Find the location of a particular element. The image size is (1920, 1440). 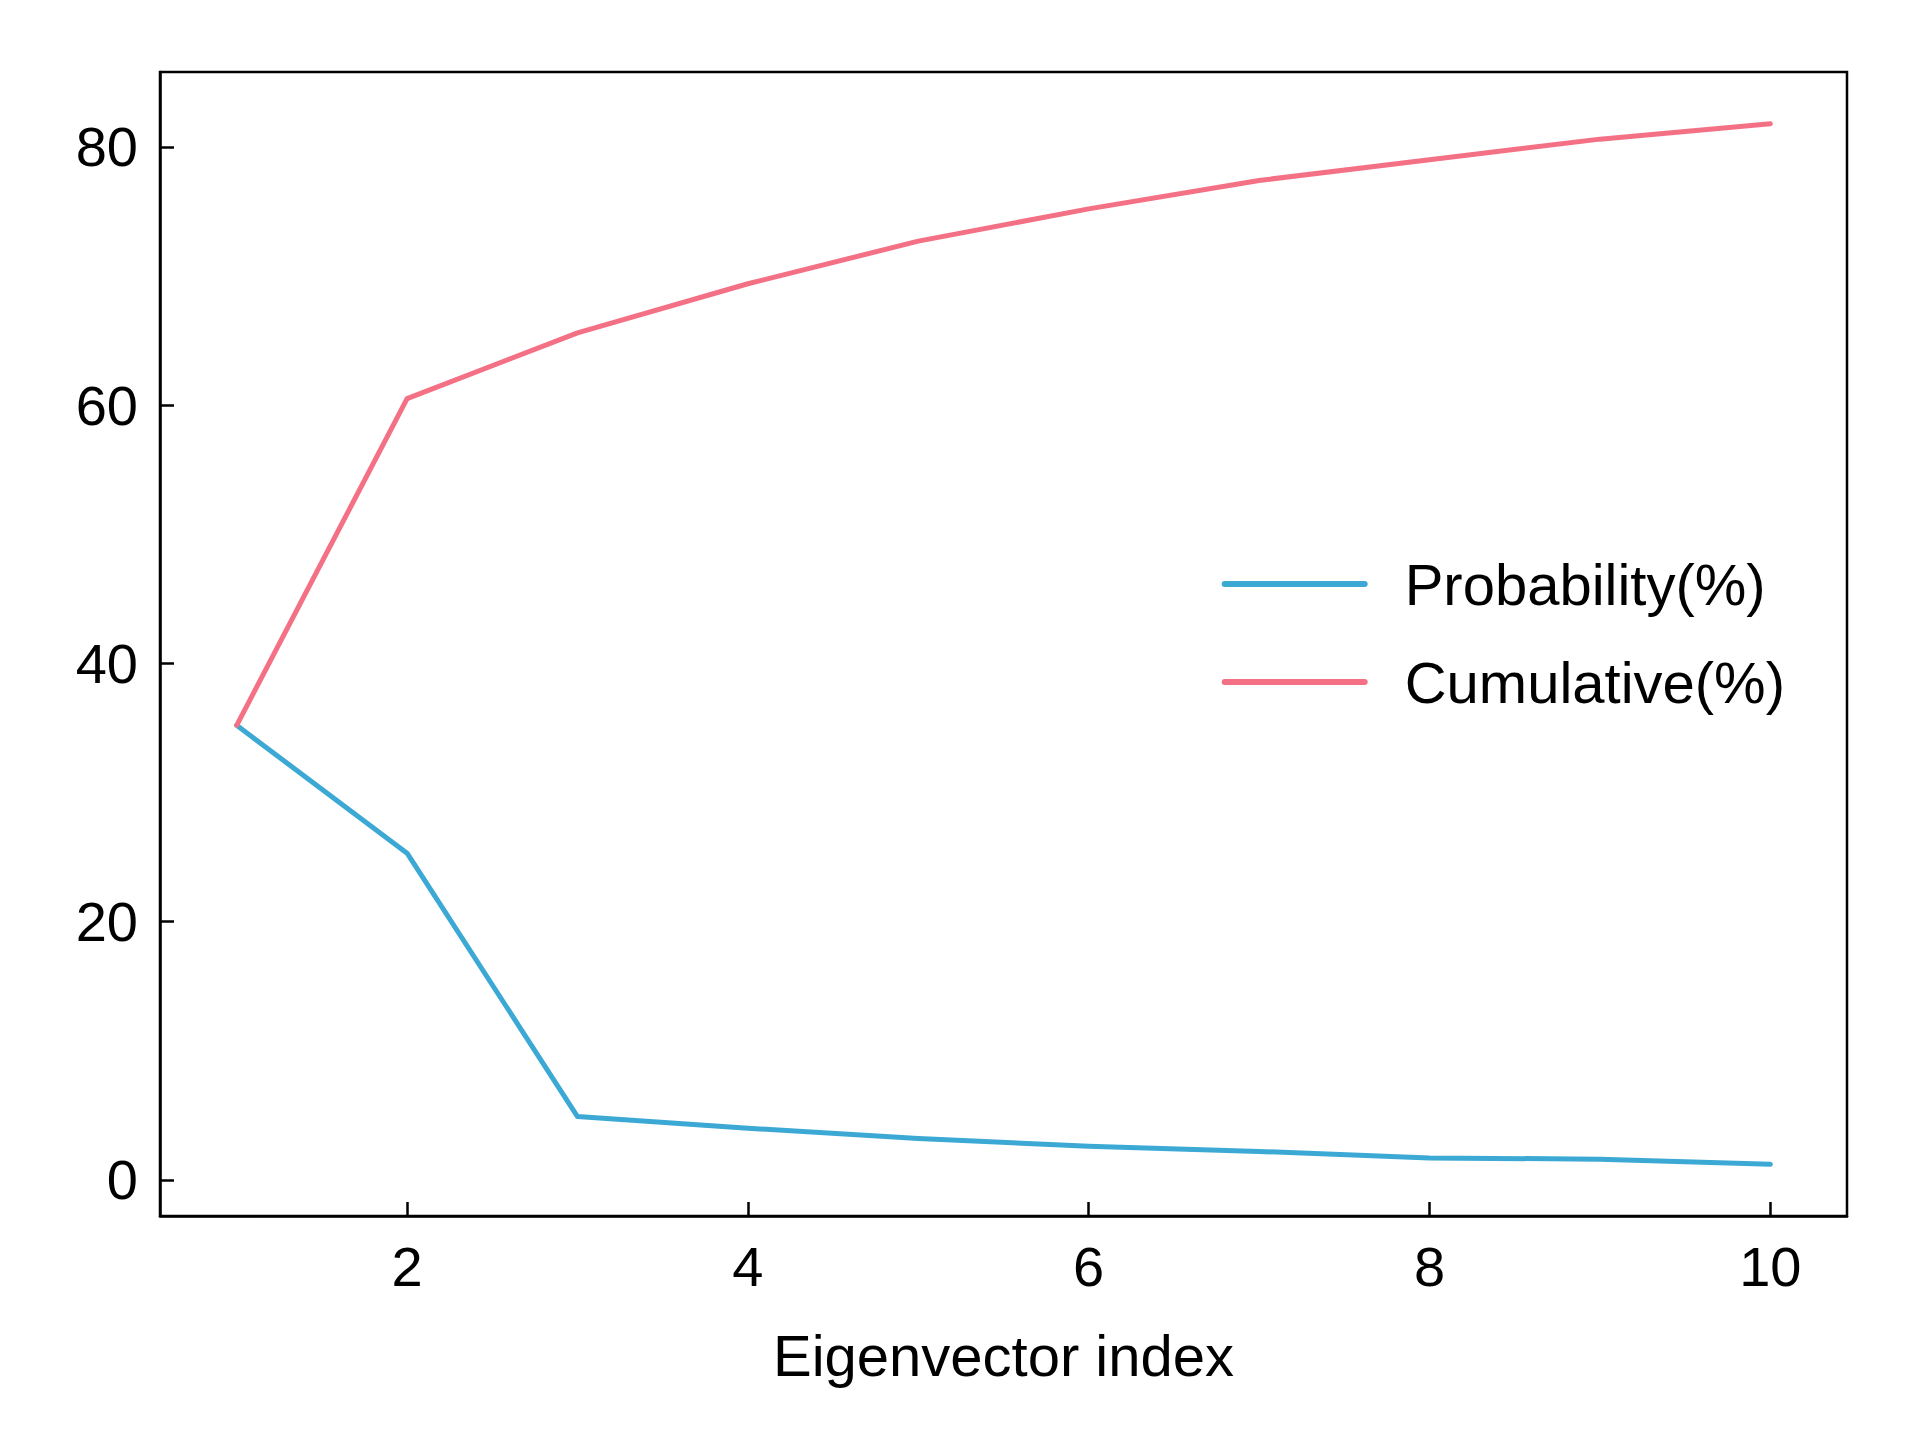

x-tick-label: 2 is located at coordinates (407, 1266).